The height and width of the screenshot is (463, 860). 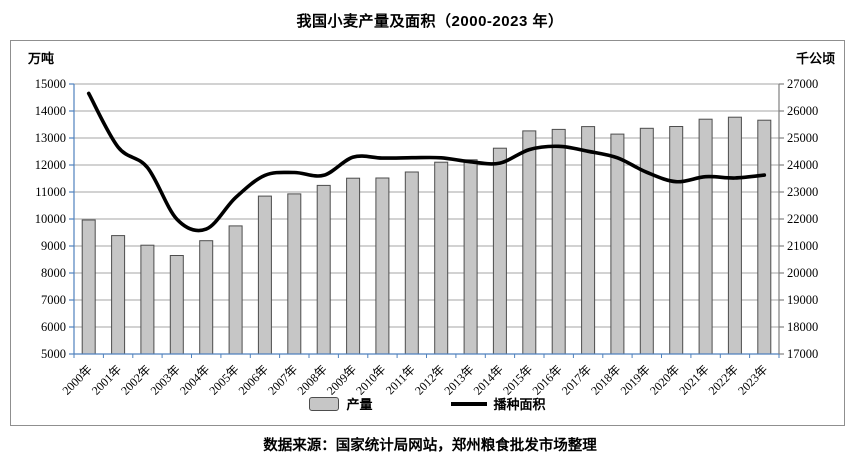 I want to click on line-swatch-icon, so click(x=468, y=403).